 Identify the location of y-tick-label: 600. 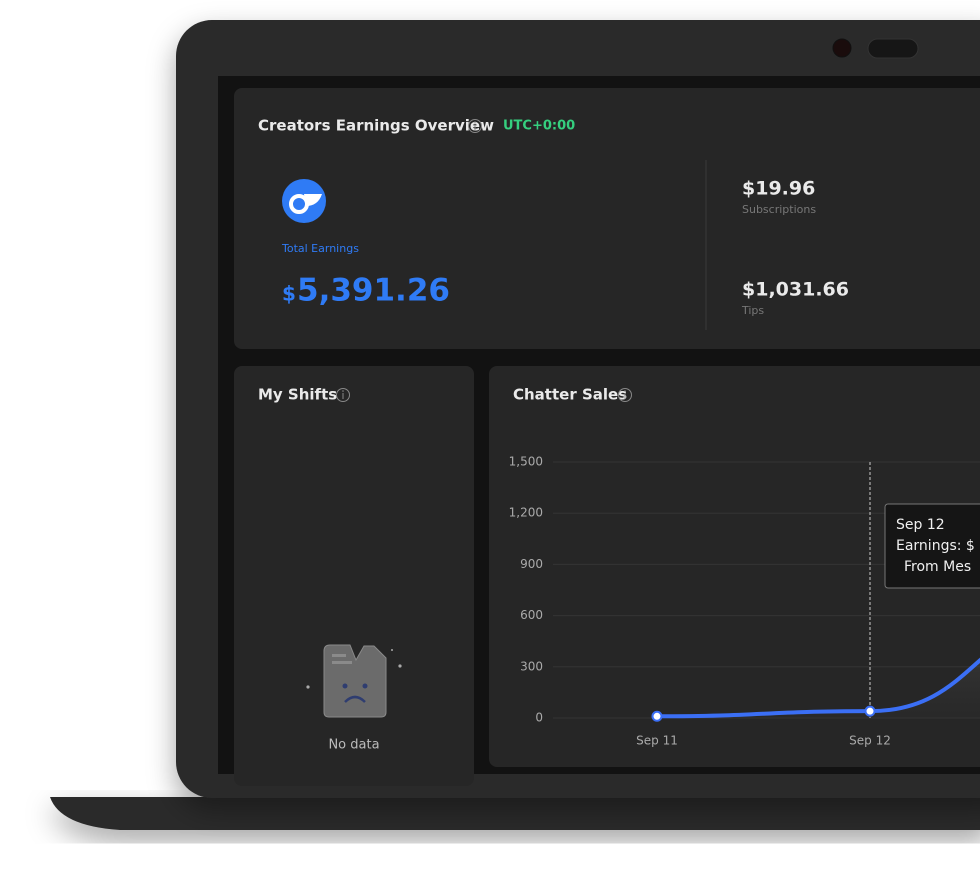
(531, 615).